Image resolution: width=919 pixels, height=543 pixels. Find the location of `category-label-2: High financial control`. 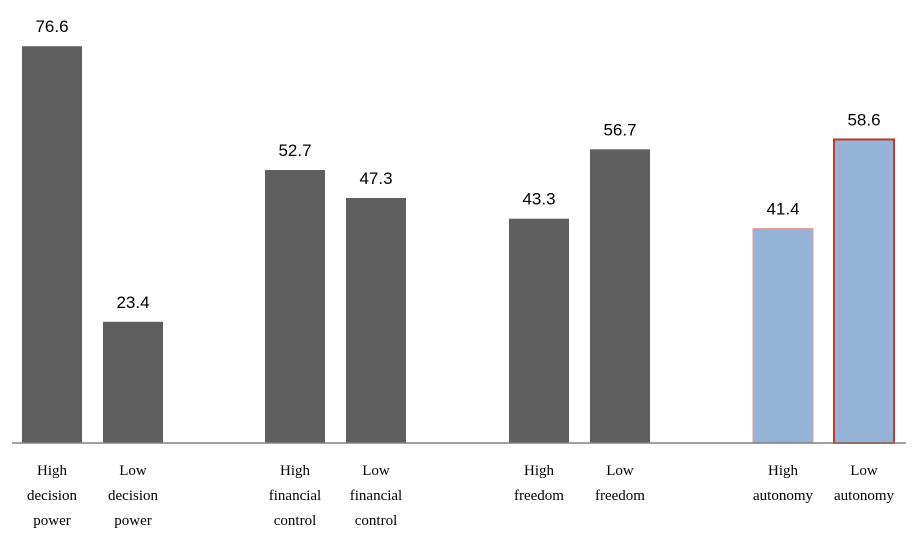

category-label-2: High financial control is located at coordinates (295, 496).